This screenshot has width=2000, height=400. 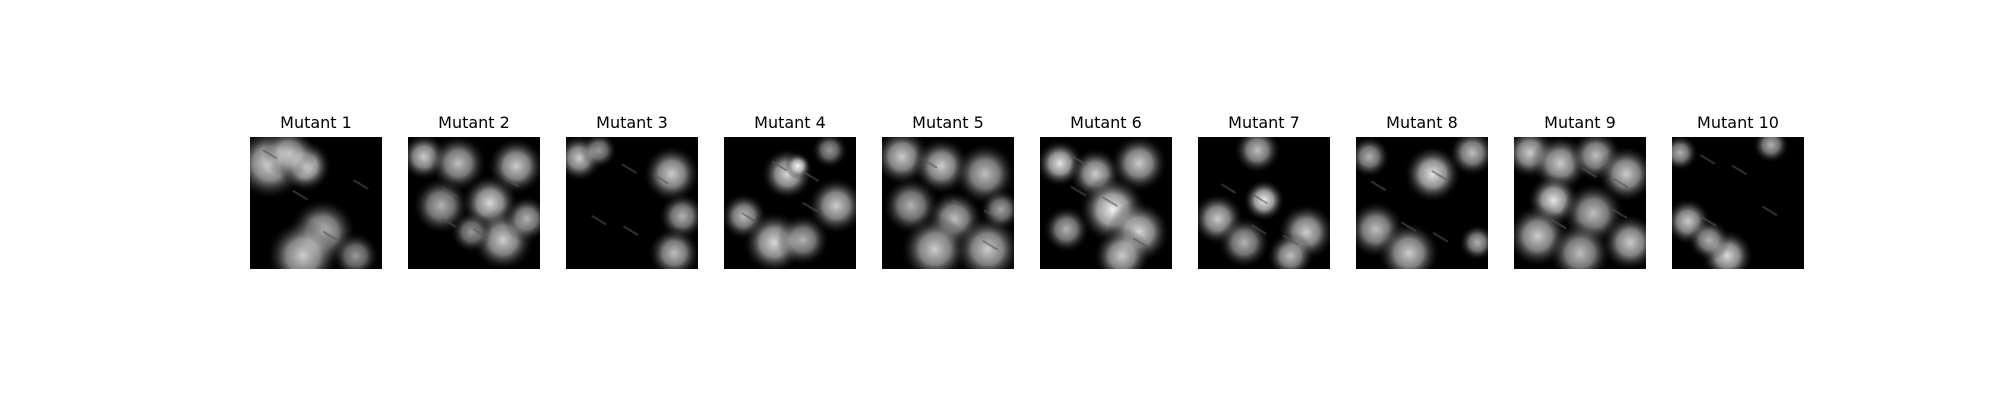 I want to click on panel-title: Mutant 2, so click(x=474, y=122).